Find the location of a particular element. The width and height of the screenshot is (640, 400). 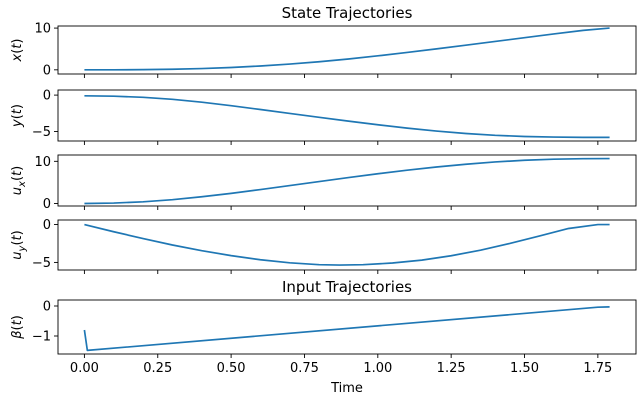

y-tick-label: −1 is located at coordinates (41, 337).